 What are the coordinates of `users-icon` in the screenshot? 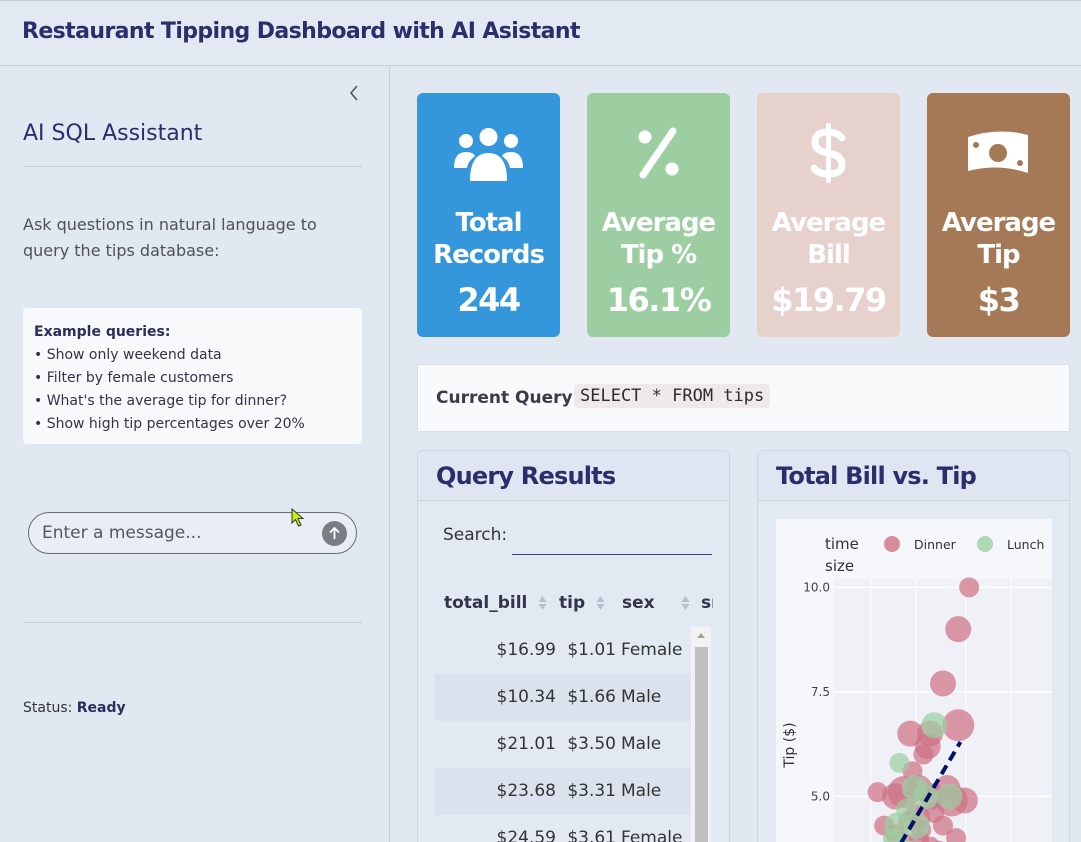 It's located at (488, 154).